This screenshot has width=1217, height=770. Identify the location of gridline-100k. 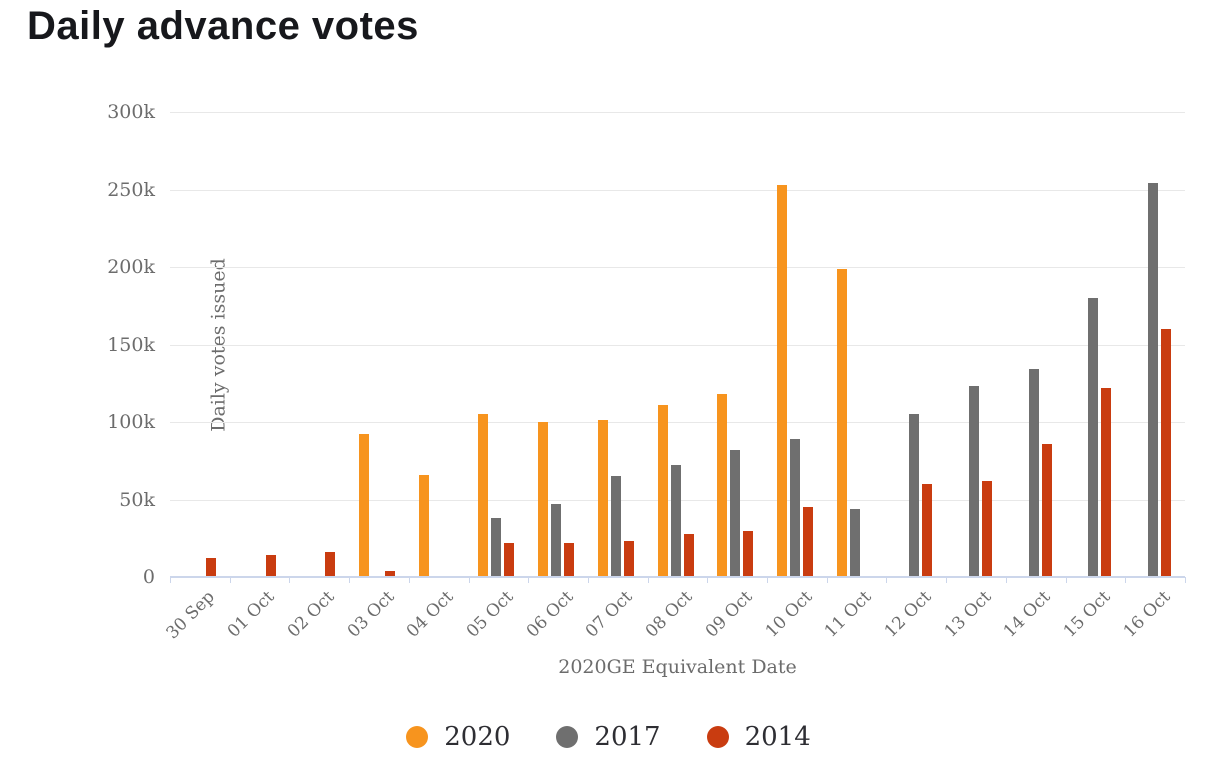
(677, 422).